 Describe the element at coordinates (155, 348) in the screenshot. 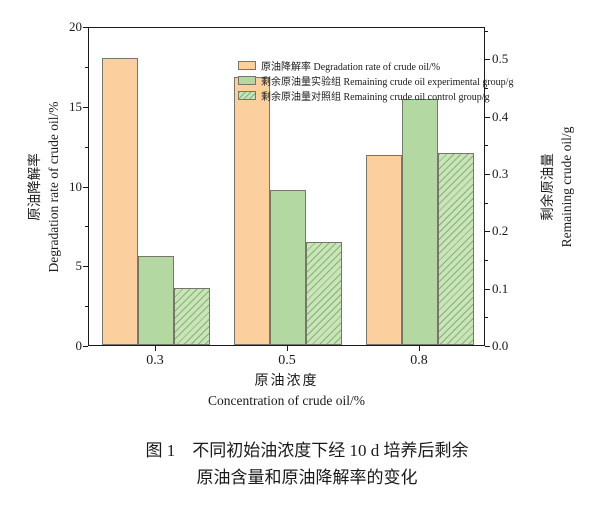

I see `x-axis-tick-0.3` at that location.